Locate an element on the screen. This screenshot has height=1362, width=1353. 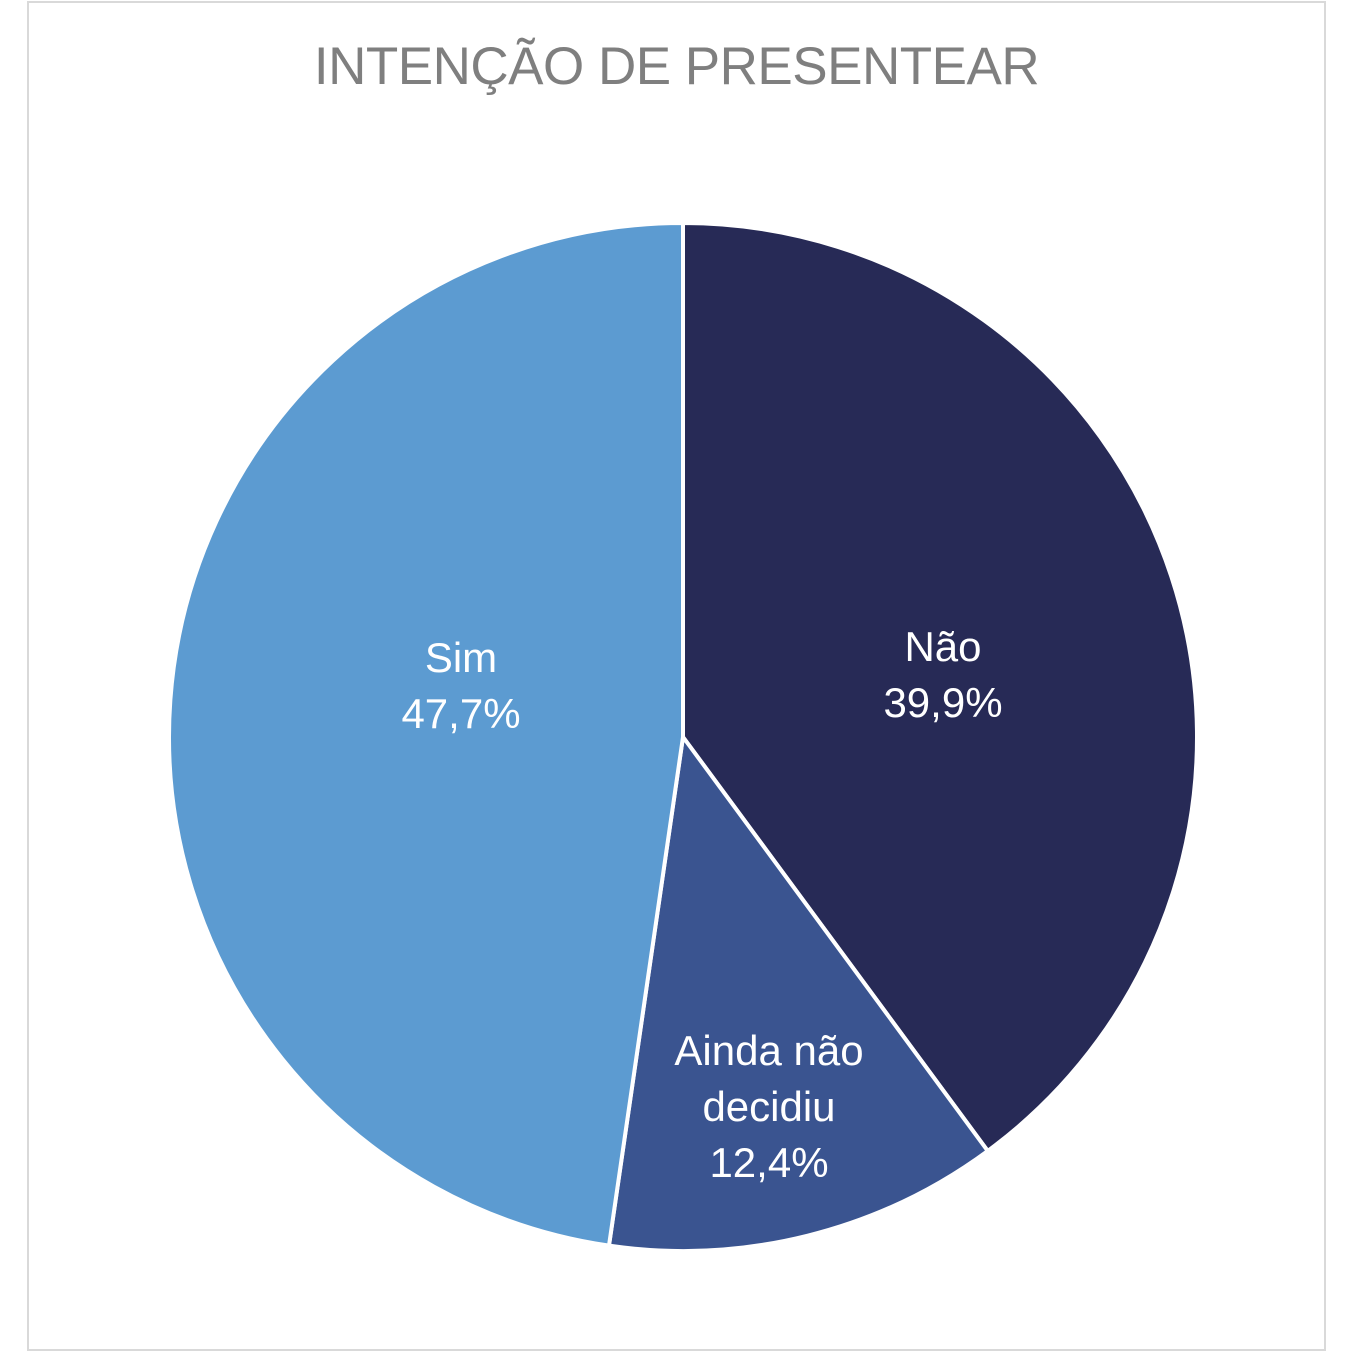
pie-slice-label-ainda-nao-decidiu: Ainda não decidiu 12,4% is located at coordinates (768, 1106).